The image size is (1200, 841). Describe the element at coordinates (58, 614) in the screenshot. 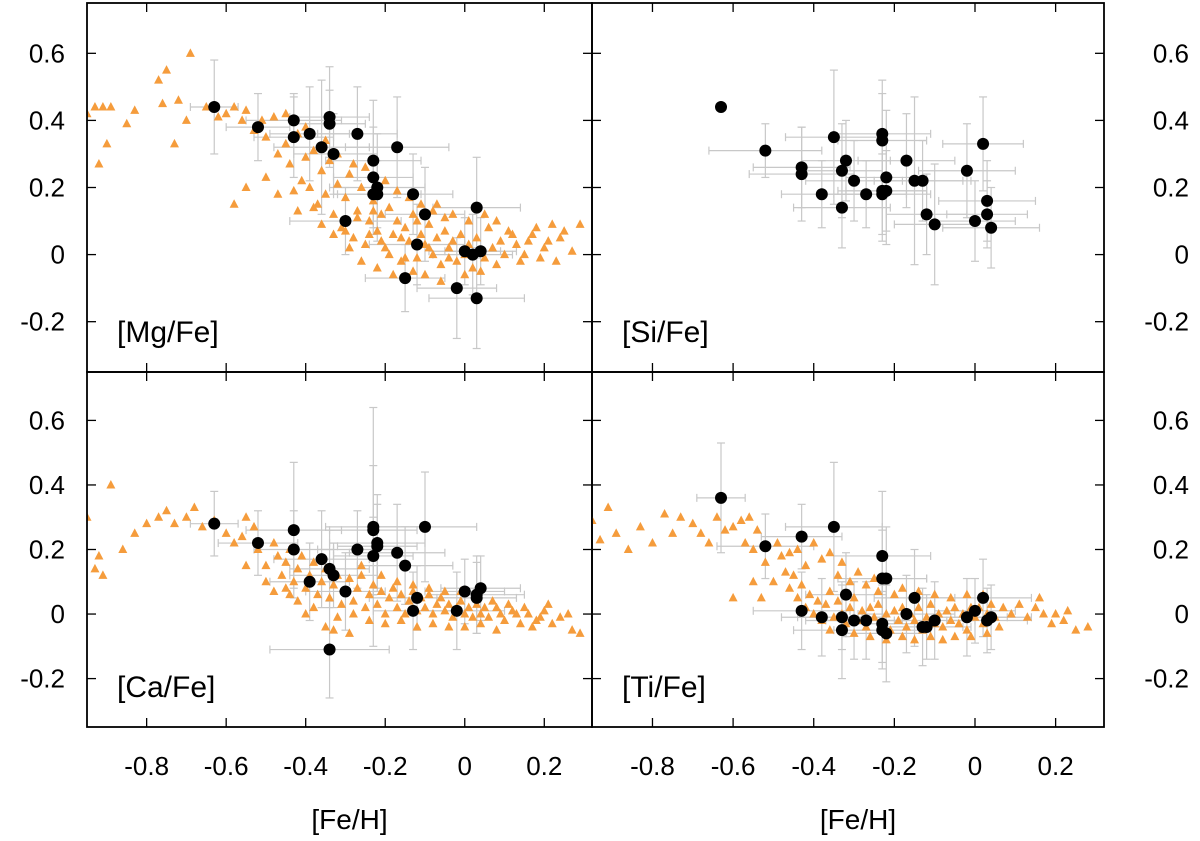

I see `y-tick-label: 0` at that location.